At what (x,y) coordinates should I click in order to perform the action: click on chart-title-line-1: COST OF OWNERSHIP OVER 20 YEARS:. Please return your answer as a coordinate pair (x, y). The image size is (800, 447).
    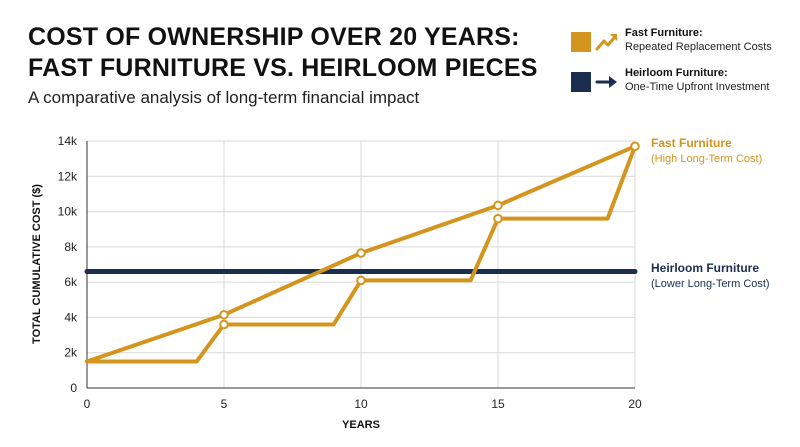
    Looking at the image, I should click on (274, 37).